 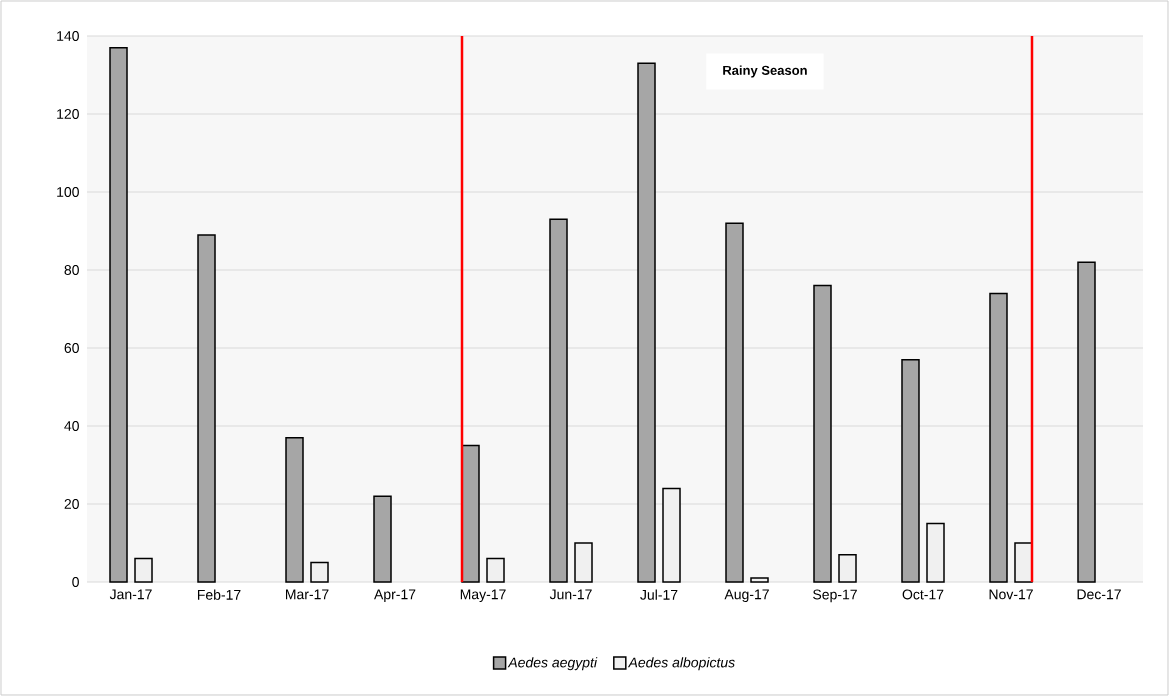 What do you see at coordinates (659, 594) in the screenshot?
I see `x-tick-label: Jul-17` at bounding box center [659, 594].